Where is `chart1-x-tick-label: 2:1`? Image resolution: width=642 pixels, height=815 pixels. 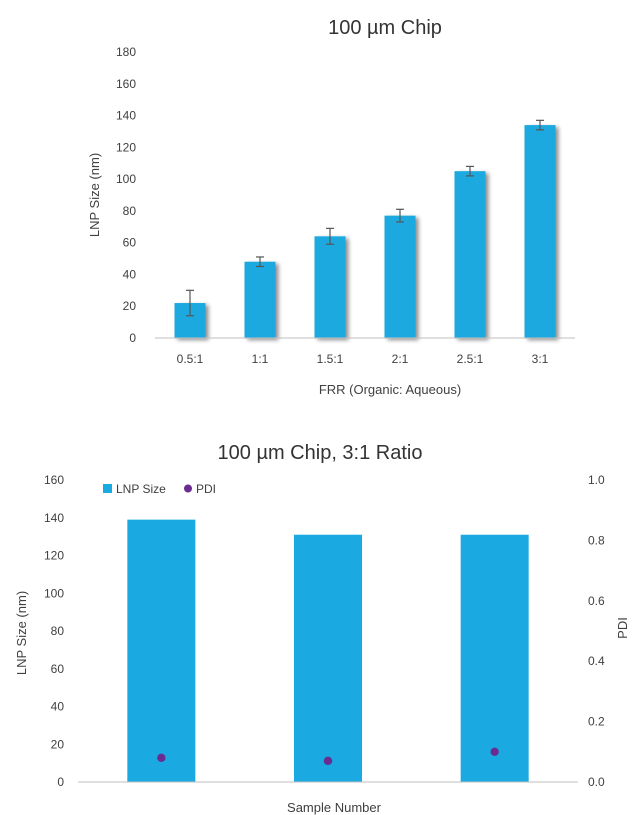 chart1-x-tick-label: 2:1 is located at coordinates (400, 359).